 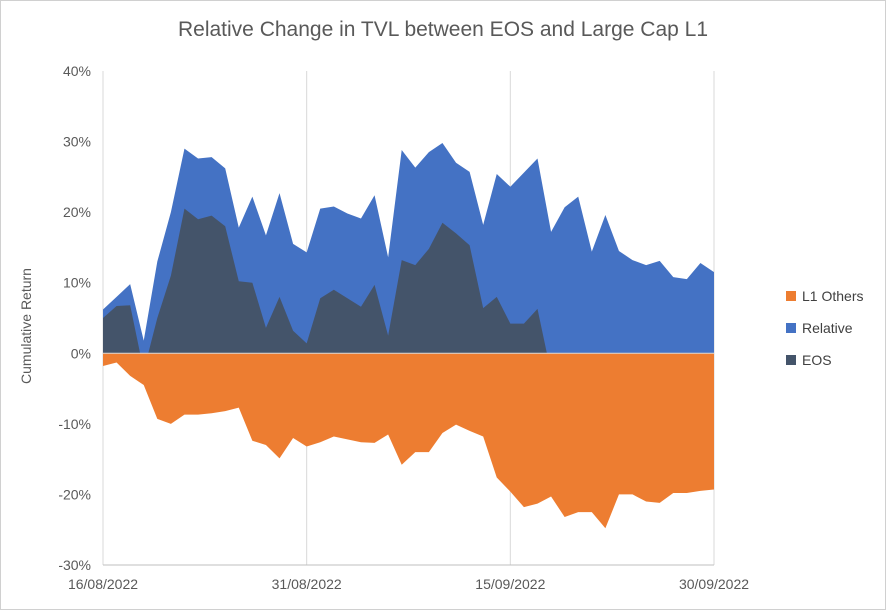 What do you see at coordinates (510, 584) in the screenshot?
I see `x-tick-label: 15/09/2022` at bounding box center [510, 584].